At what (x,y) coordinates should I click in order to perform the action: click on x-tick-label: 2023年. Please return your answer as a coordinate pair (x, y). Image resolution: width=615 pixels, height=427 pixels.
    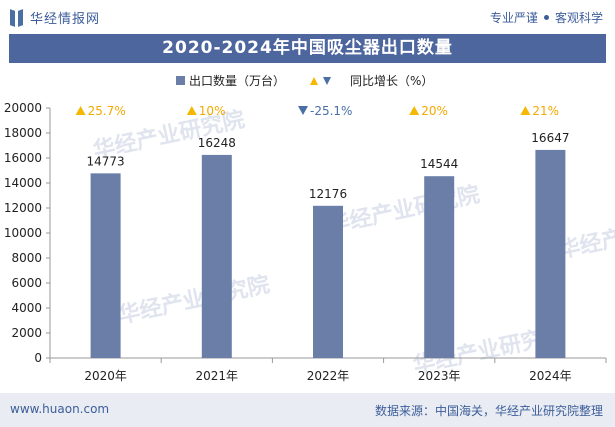
    Looking at the image, I should click on (439, 376).